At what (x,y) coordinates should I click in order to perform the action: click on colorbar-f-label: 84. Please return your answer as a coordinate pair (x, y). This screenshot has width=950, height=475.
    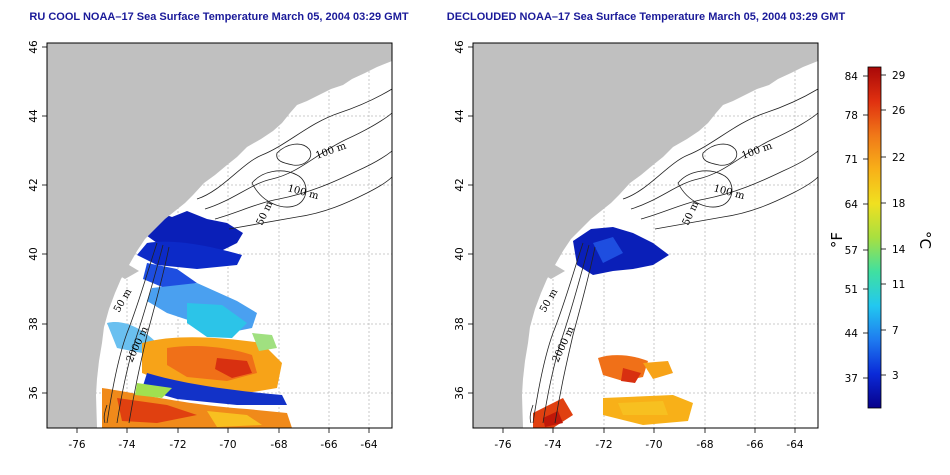
    Looking at the image, I should click on (852, 77).